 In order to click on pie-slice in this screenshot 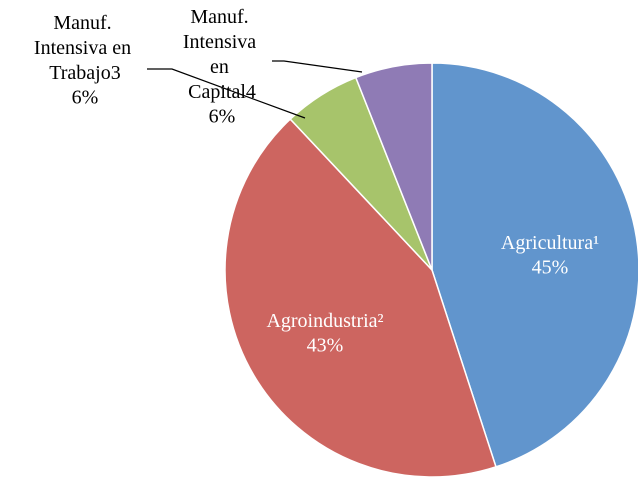, I will do `click(393, 166)`.